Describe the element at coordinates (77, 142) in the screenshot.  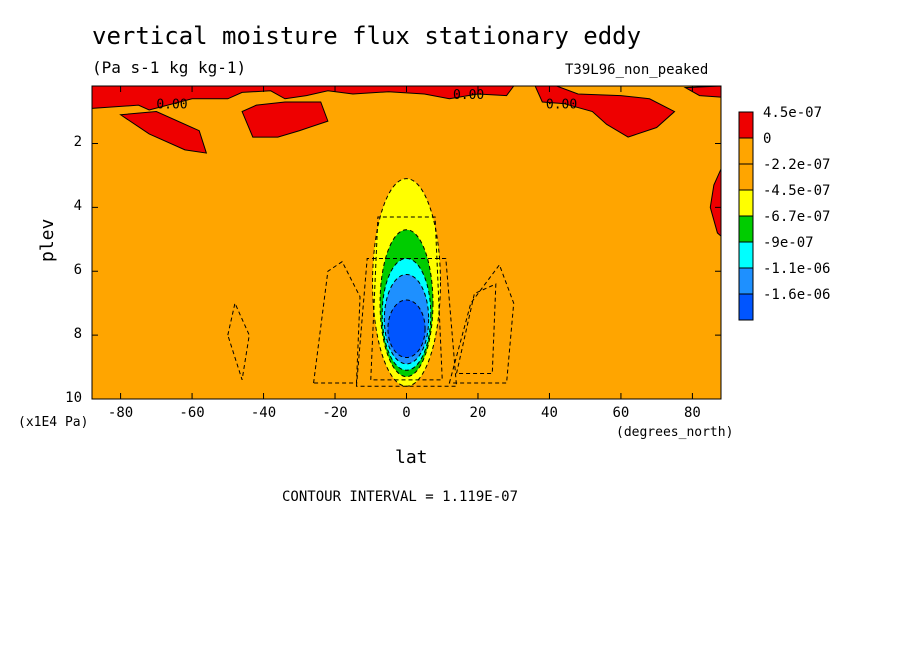
I see `y-tick-label: 2` at that location.